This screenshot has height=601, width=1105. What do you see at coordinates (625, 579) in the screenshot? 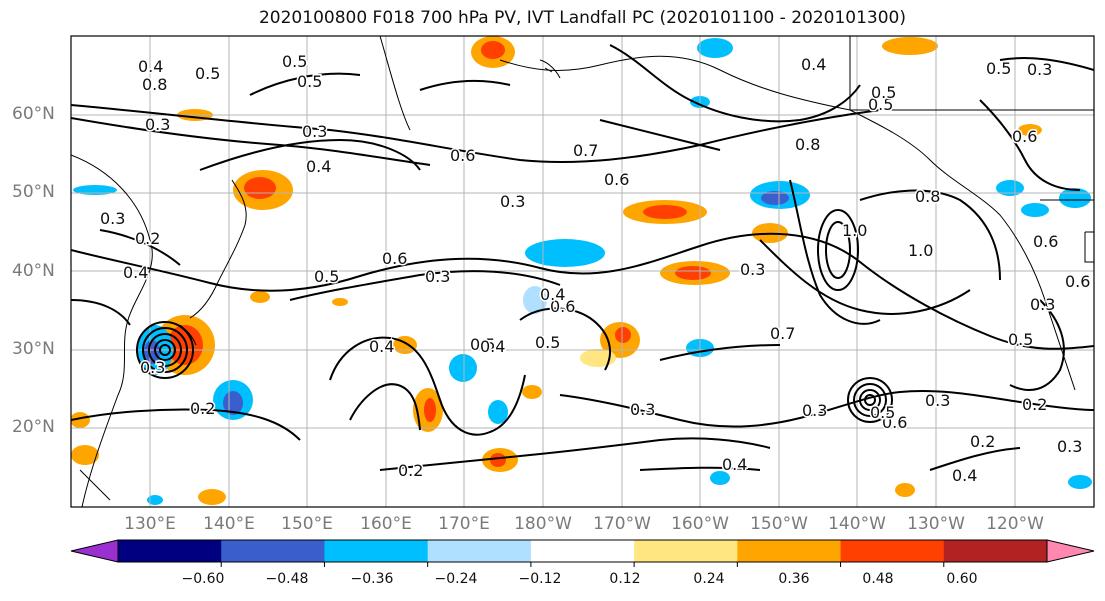
I see `colorbar-tick-label: 0.12` at bounding box center [625, 579].